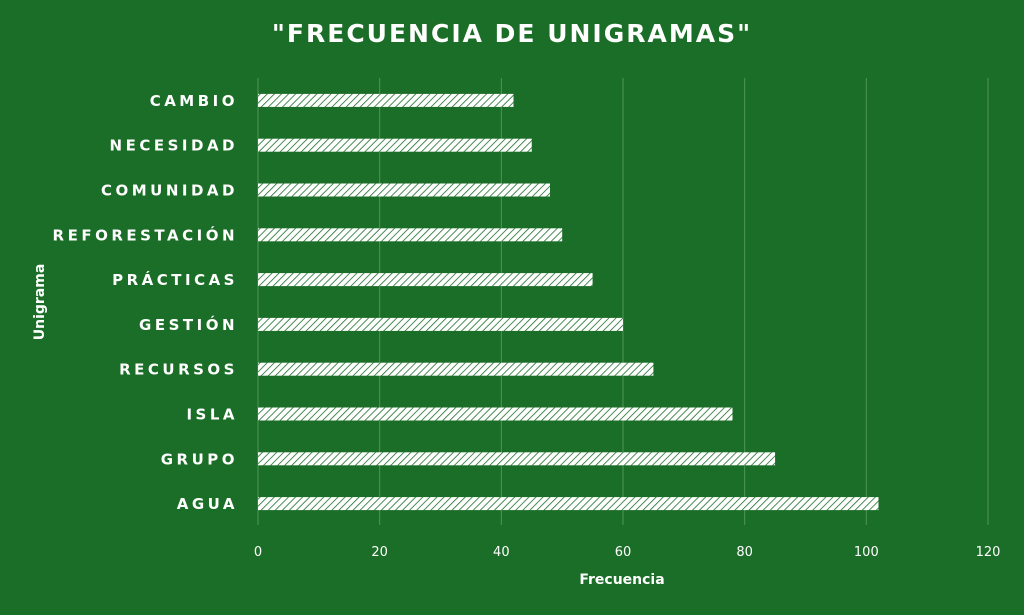  I want to click on x-tick-label: 100, so click(866, 552).